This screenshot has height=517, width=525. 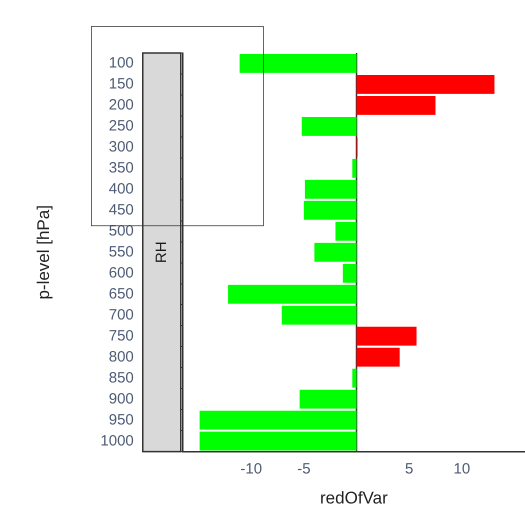 What do you see at coordinates (461, 469) in the screenshot?
I see `x-tick-label: 10` at bounding box center [461, 469].